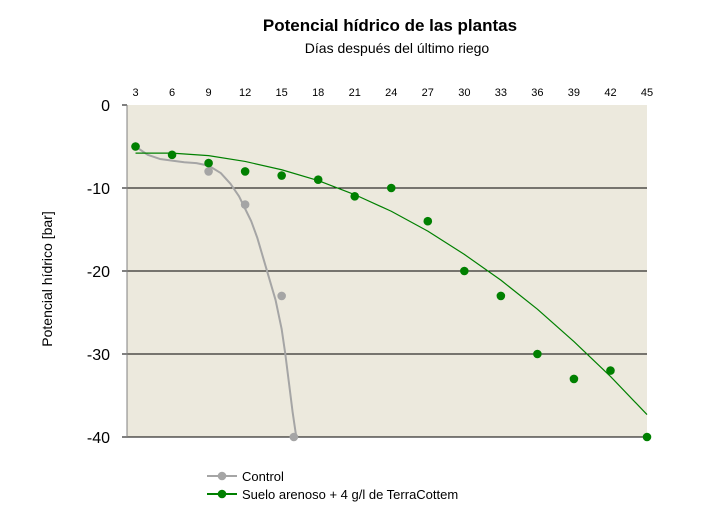  I want to click on x-tick-label: 30, so click(464, 93).